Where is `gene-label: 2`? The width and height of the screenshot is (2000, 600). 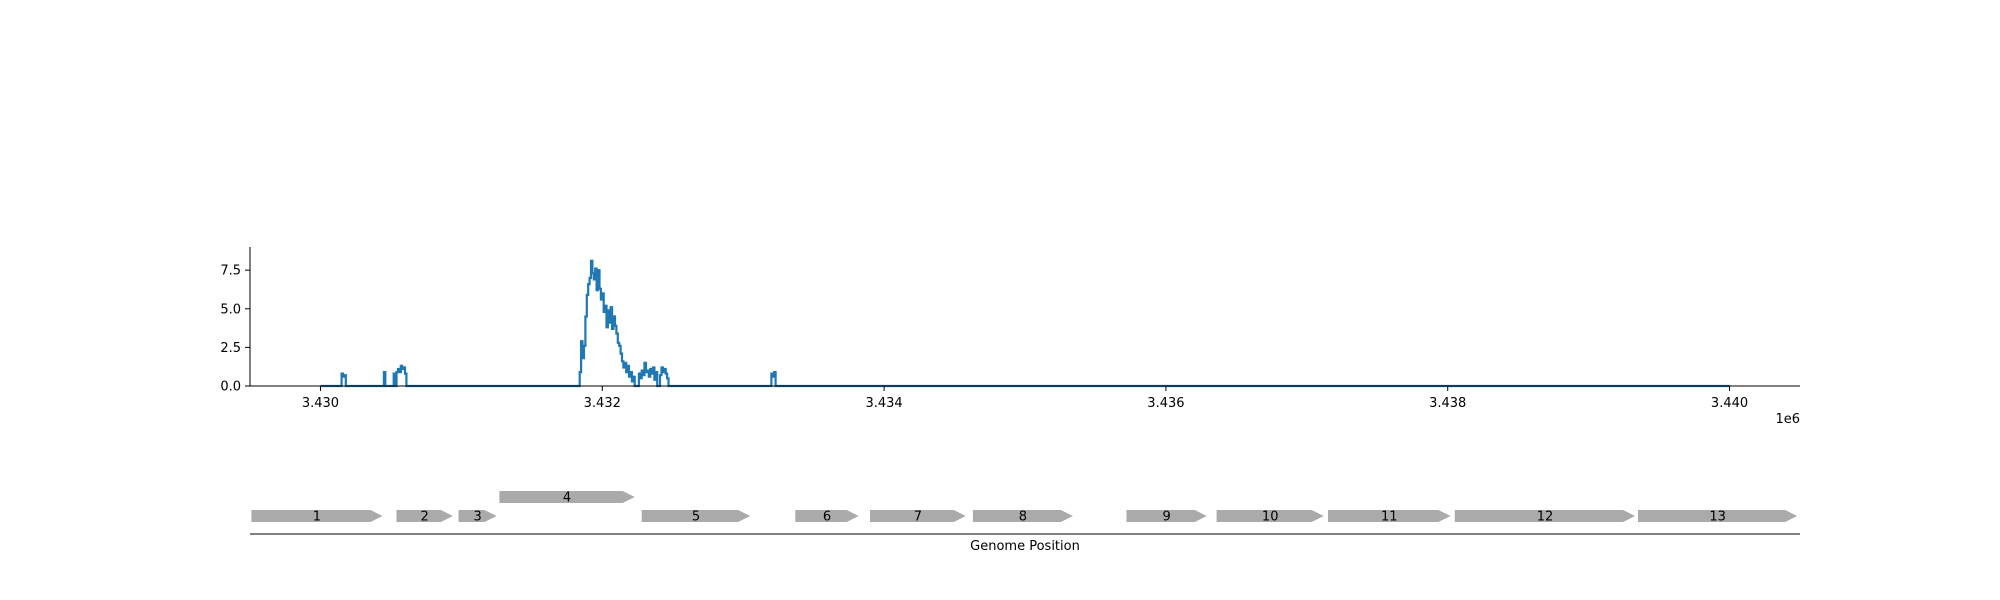
gene-label: 2 is located at coordinates (425, 517).